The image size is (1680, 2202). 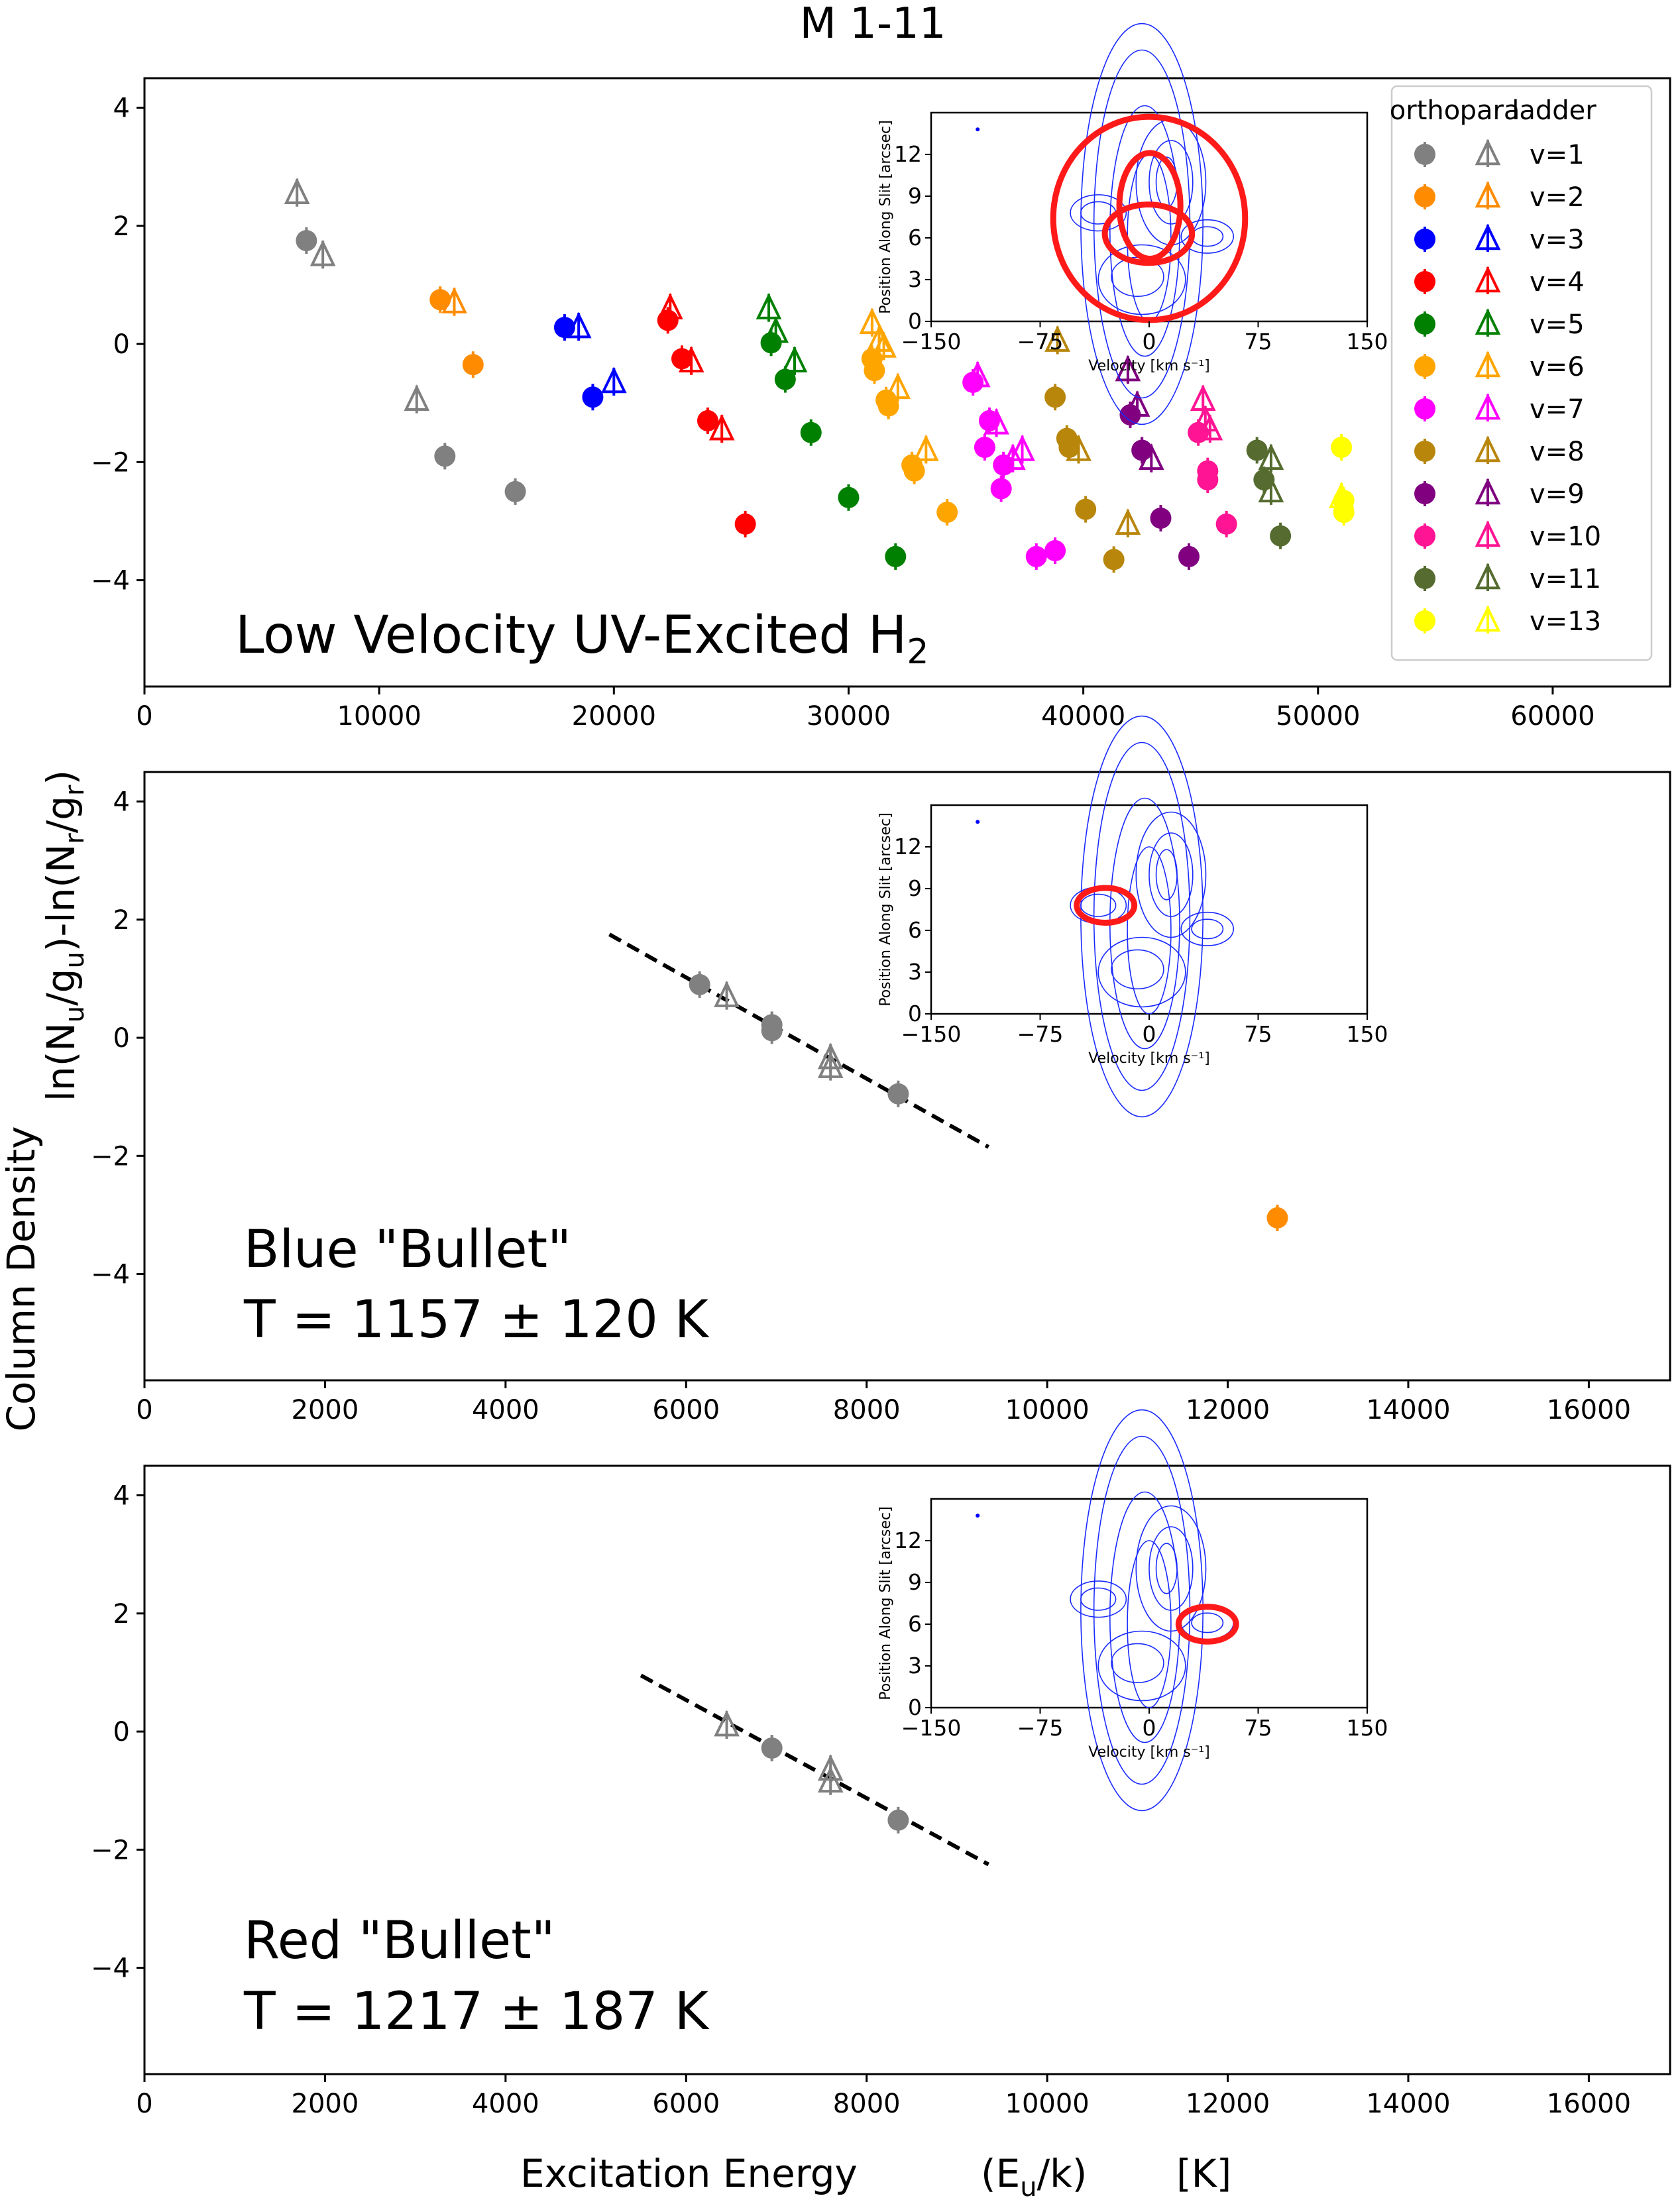 I want to click on y-tick-label: 4, so click(x=121, y=108).